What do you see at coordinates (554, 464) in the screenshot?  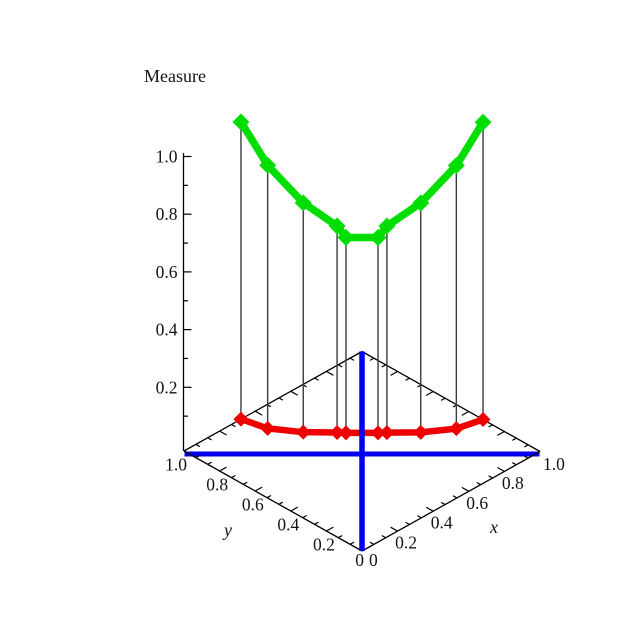 I see `x-axis-corner-label: 1.0` at bounding box center [554, 464].